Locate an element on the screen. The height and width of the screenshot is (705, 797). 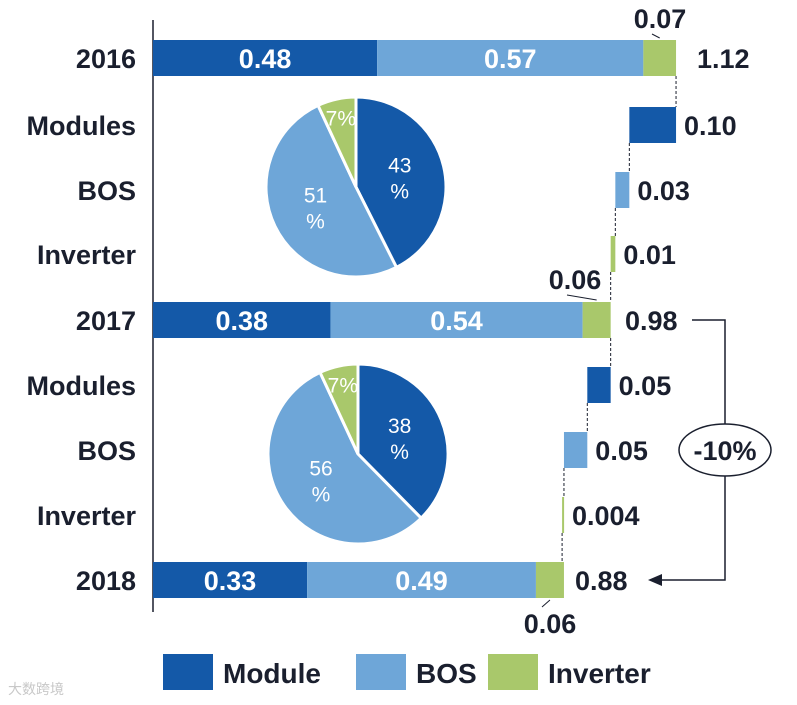
bar-2017-inverter is located at coordinates (596, 320).